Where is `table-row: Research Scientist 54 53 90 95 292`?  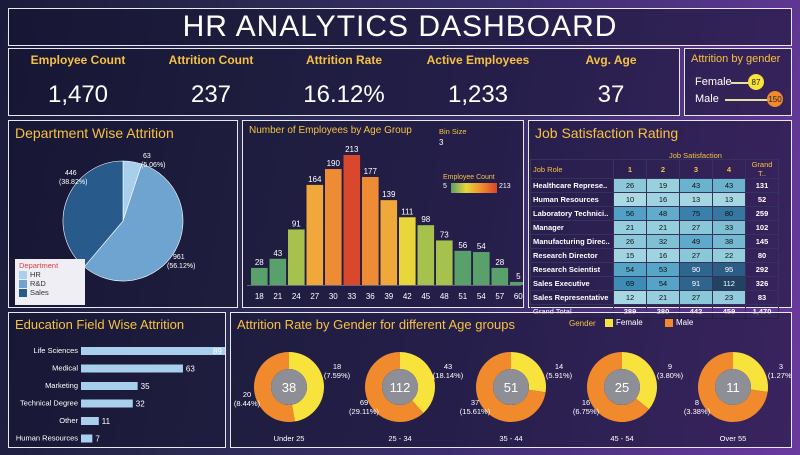 table-row: Research Scientist 54 53 90 95 292 is located at coordinates (654, 269).